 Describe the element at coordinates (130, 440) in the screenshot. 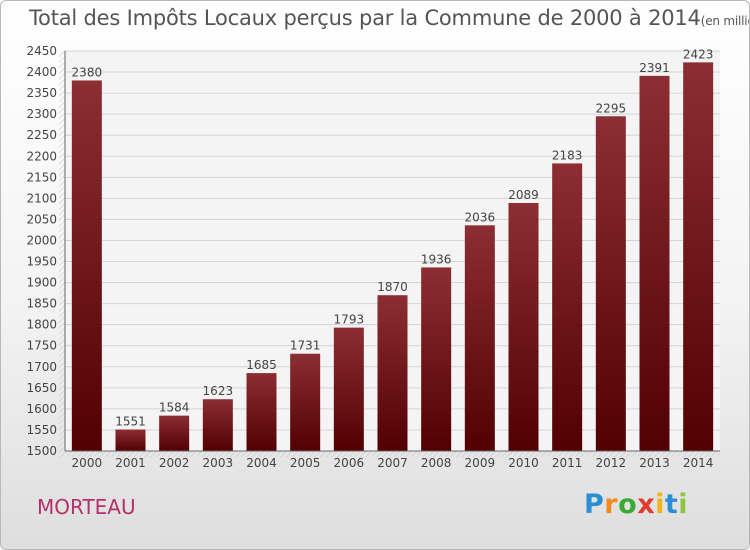

I see `bar-2001` at that location.